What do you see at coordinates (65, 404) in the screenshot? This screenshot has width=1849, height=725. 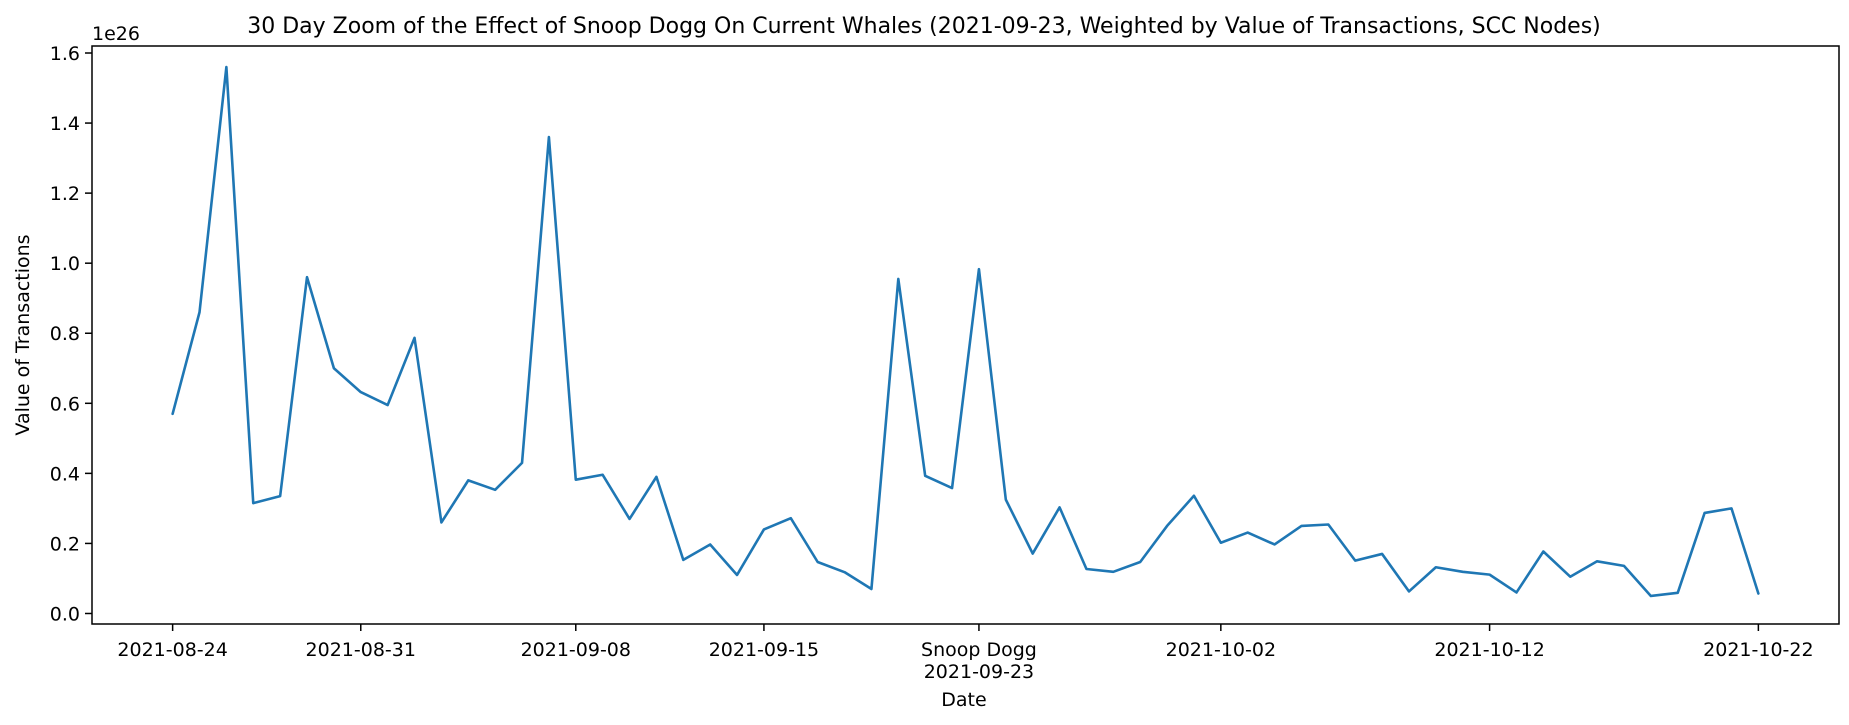 I see `y-tick-label: 0.6` at bounding box center [65, 404].